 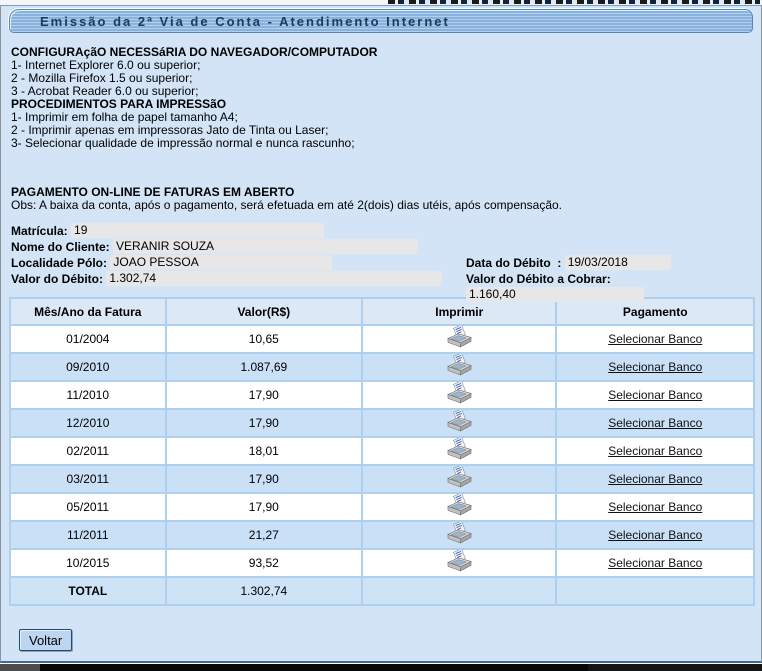 What do you see at coordinates (274, 278) in the screenshot?
I see `debit-value: 1.302,74` at bounding box center [274, 278].